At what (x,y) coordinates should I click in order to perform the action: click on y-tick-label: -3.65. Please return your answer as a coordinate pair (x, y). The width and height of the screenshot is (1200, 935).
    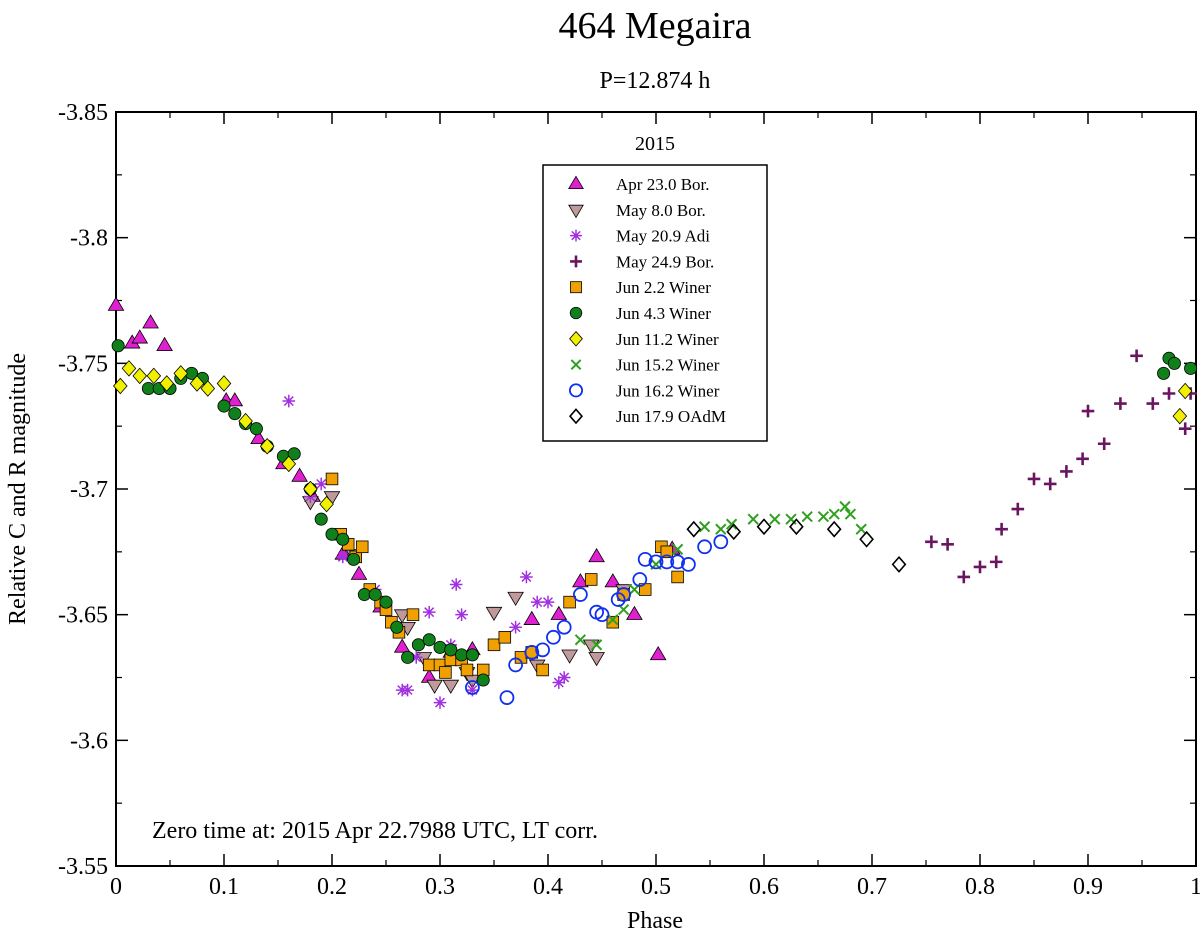
    Looking at the image, I should click on (83, 616).